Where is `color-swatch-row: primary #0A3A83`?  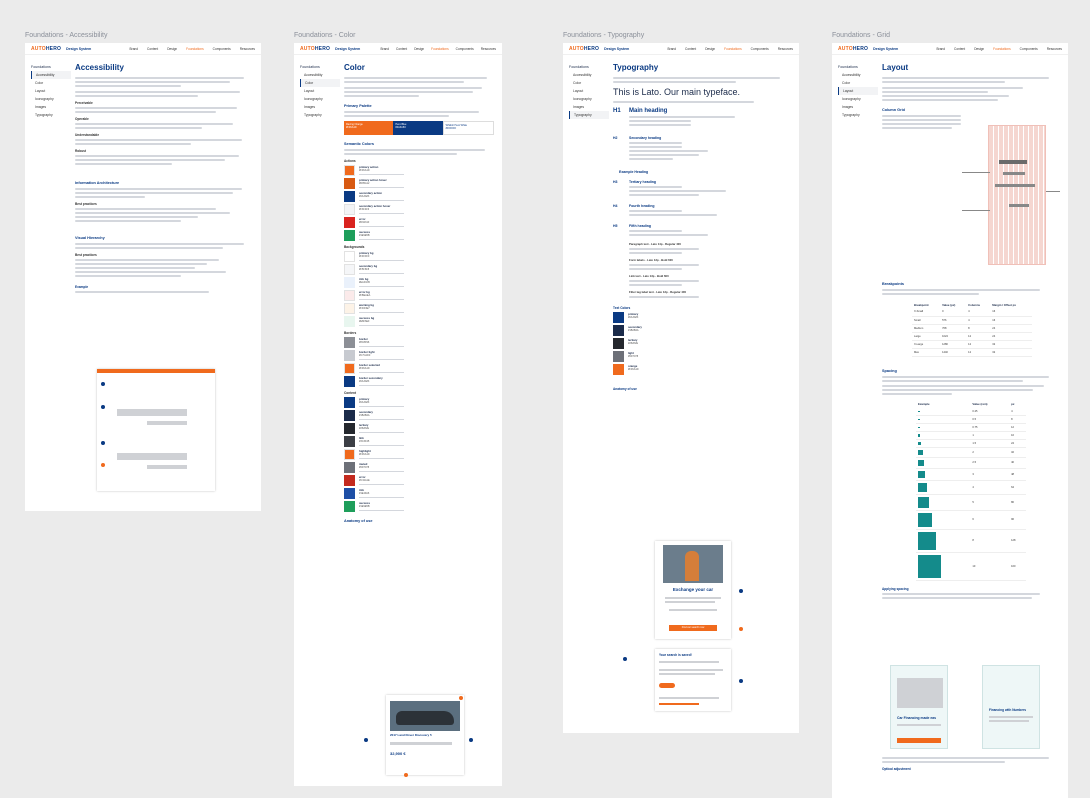 color-swatch-row: primary #0A3A83 is located at coordinates (419, 402).